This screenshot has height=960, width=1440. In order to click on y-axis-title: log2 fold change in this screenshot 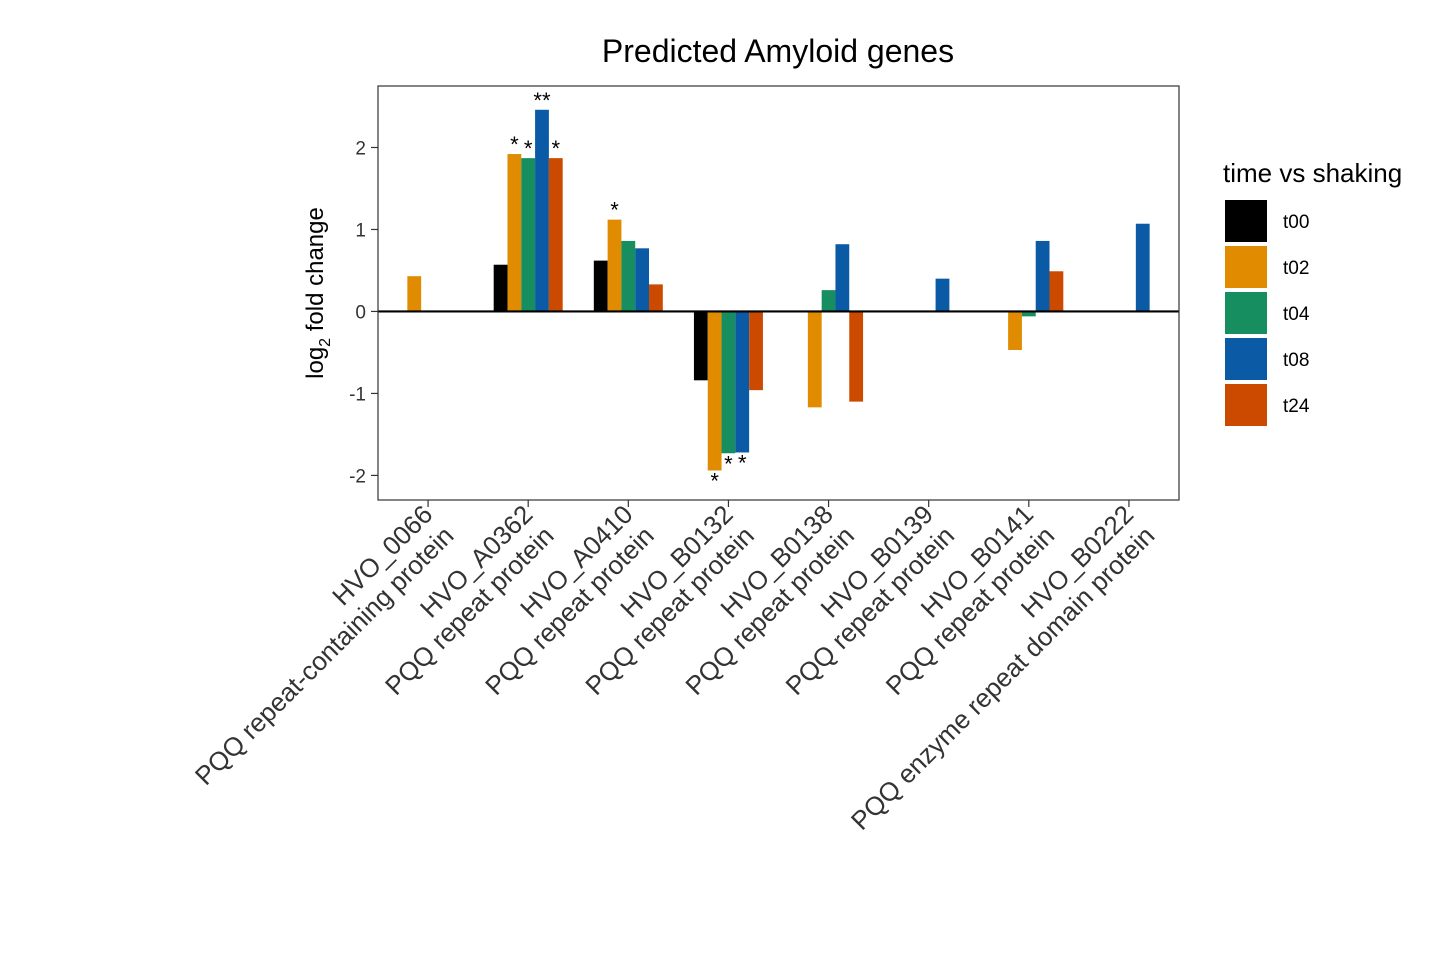, I will do `click(318, 293)`.